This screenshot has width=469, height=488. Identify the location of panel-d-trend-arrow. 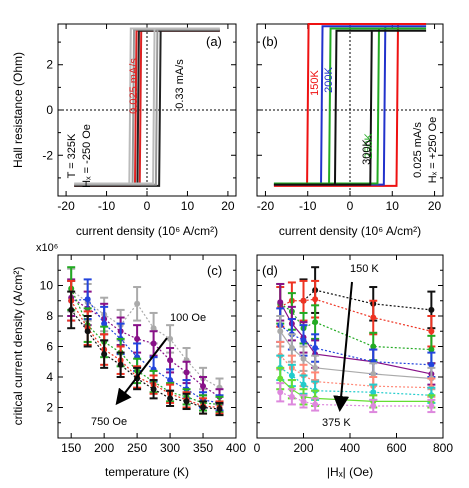
(343, 346).